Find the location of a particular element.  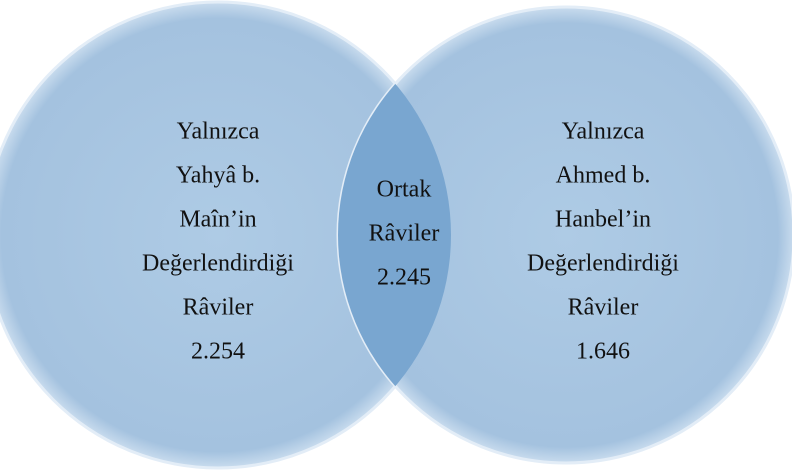

right-label: Yalnızca is located at coordinates (603, 132).